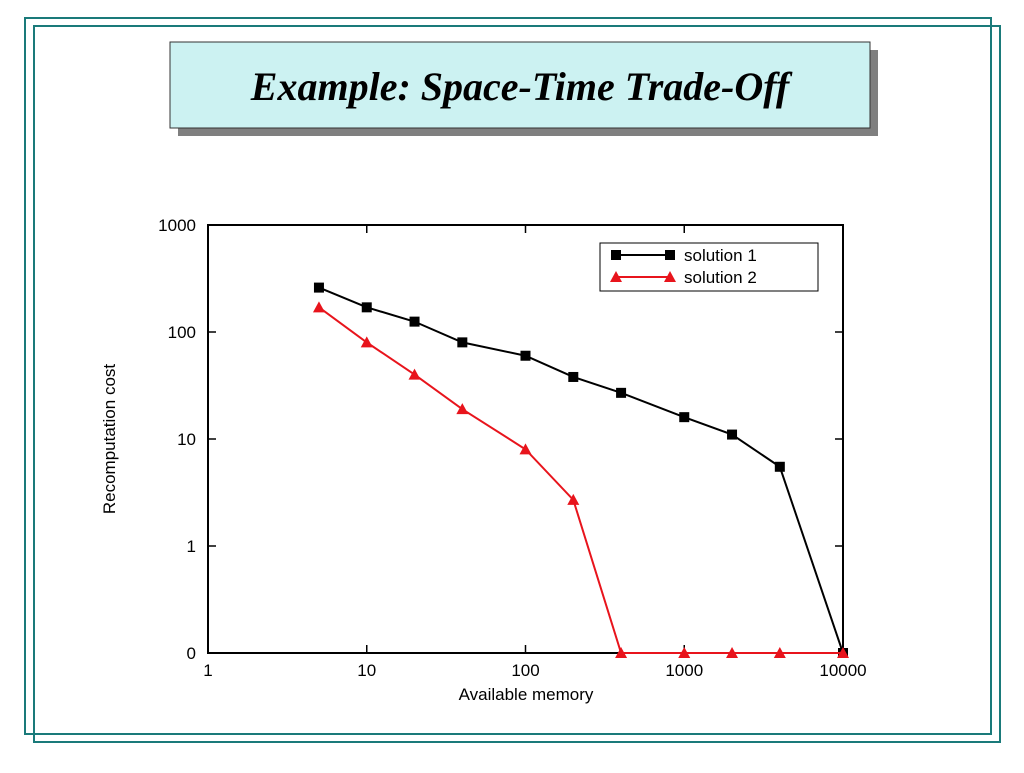 Image resolution: width=1024 pixels, height=773 pixels. I want to click on legend-label: solution 1, so click(720, 255).